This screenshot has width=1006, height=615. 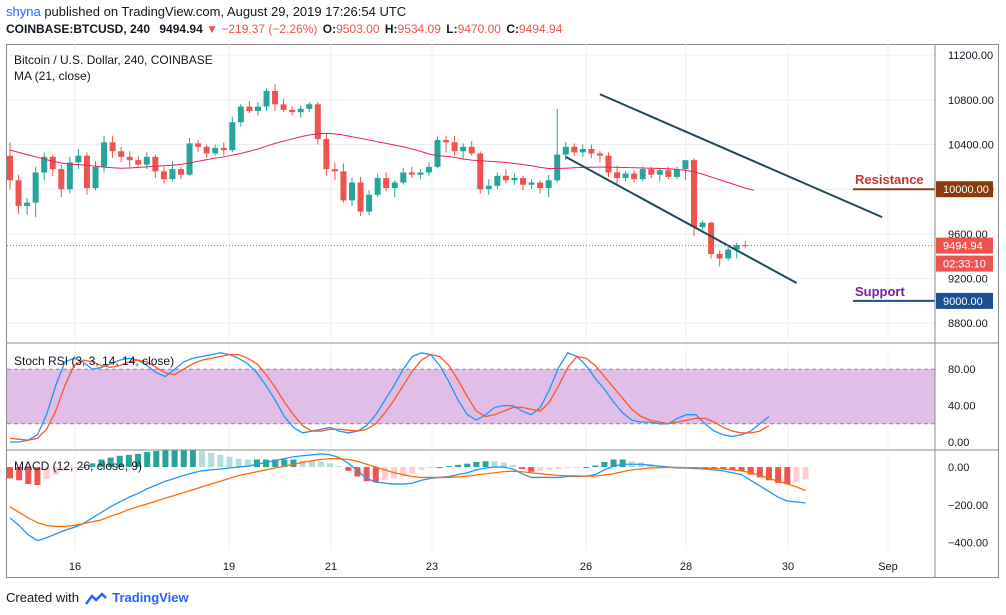 I want to click on macd-pane: MACD (12, 26, close, 9), so click(x=408, y=496).